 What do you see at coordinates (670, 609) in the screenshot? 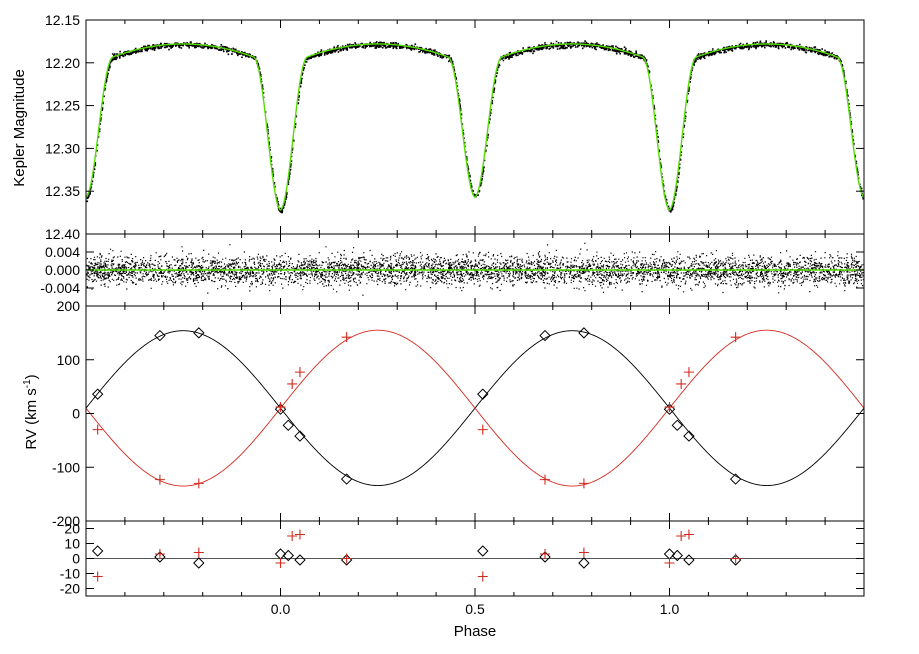
I see `x-tick-label: 1.0` at bounding box center [670, 609].